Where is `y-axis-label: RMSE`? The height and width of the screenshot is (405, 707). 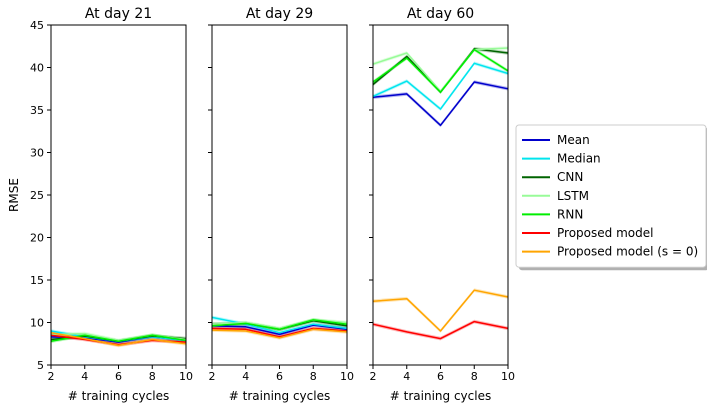
y-axis-label: RMSE is located at coordinates (14, 195).